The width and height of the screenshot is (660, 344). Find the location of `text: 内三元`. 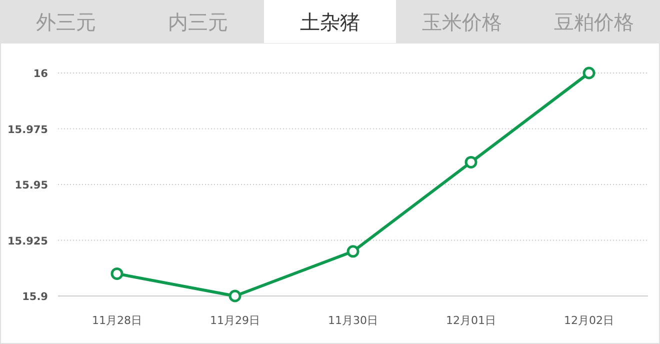

text: 内三元 is located at coordinates (198, 22).